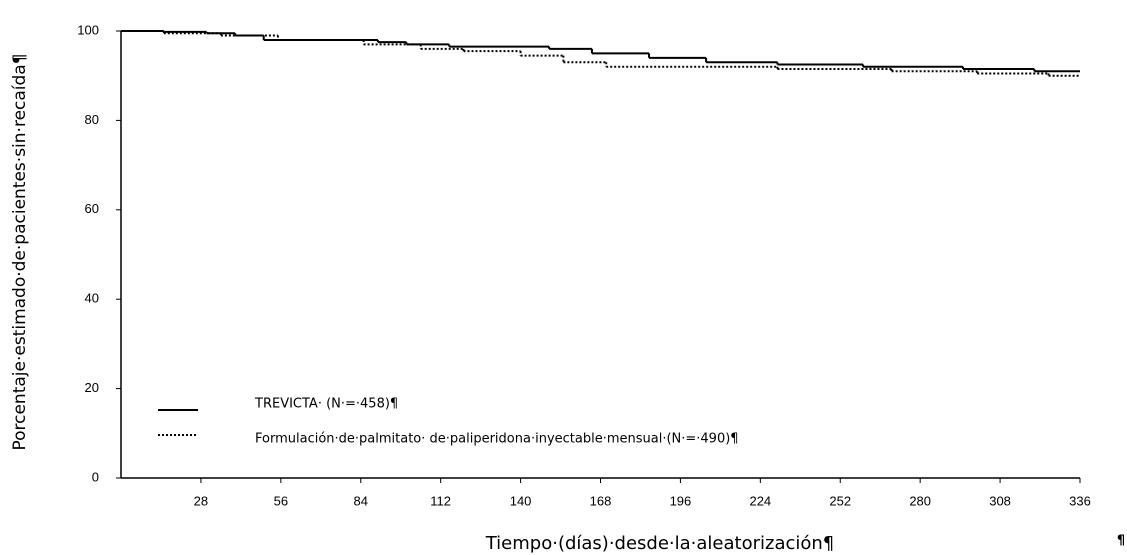  What do you see at coordinates (201, 500) in the screenshot?
I see `x-tick-label: 28` at bounding box center [201, 500].